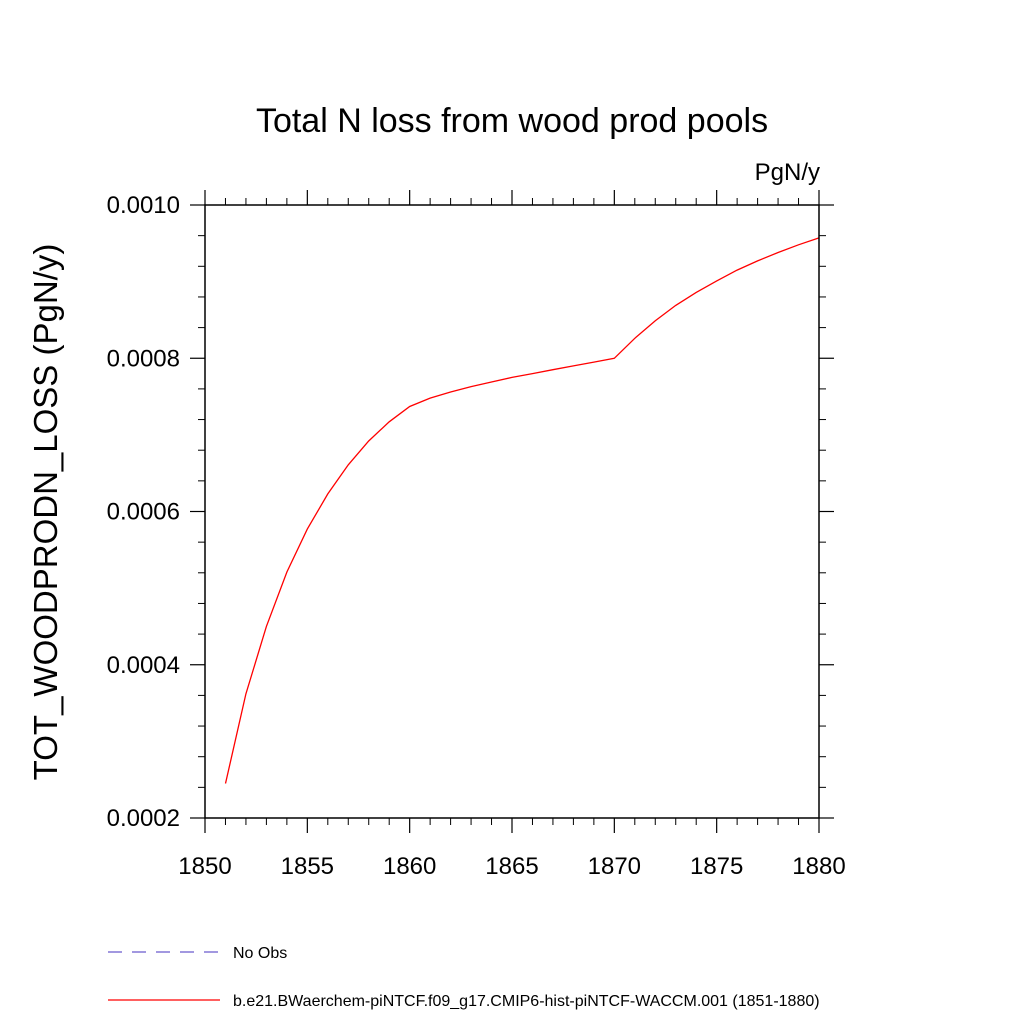 The width and height of the screenshot is (1024, 1024). What do you see at coordinates (512, 121) in the screenshot?
I see `chart-title: Total N loss from wood prod pools` at bounding box center [512, 121].